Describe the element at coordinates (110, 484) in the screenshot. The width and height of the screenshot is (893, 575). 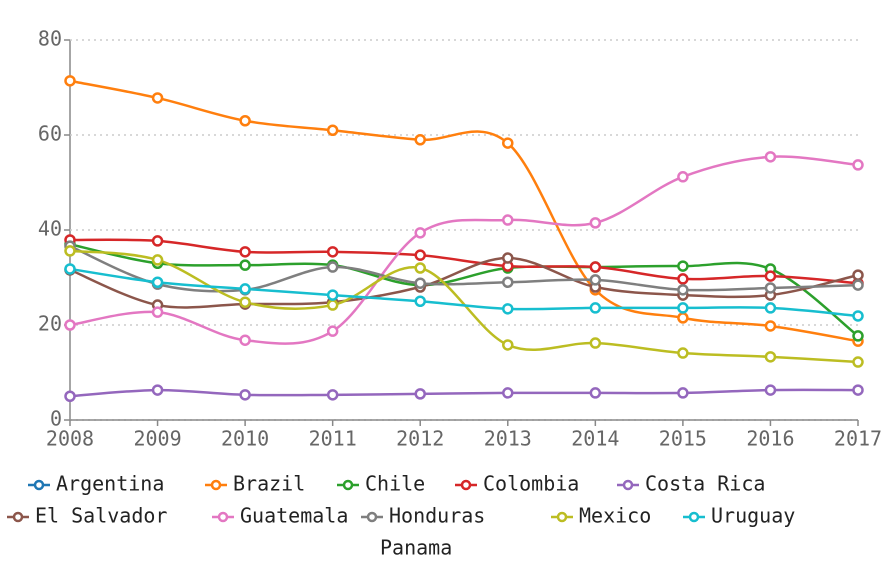
I see `legend-label: Argentina` at that location.